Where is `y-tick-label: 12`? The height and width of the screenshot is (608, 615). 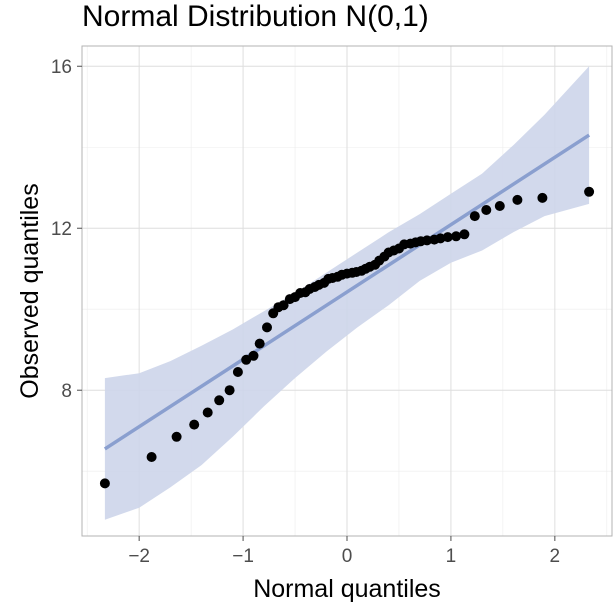 y-tick-label: 12 is located at coordinates (61, 229).